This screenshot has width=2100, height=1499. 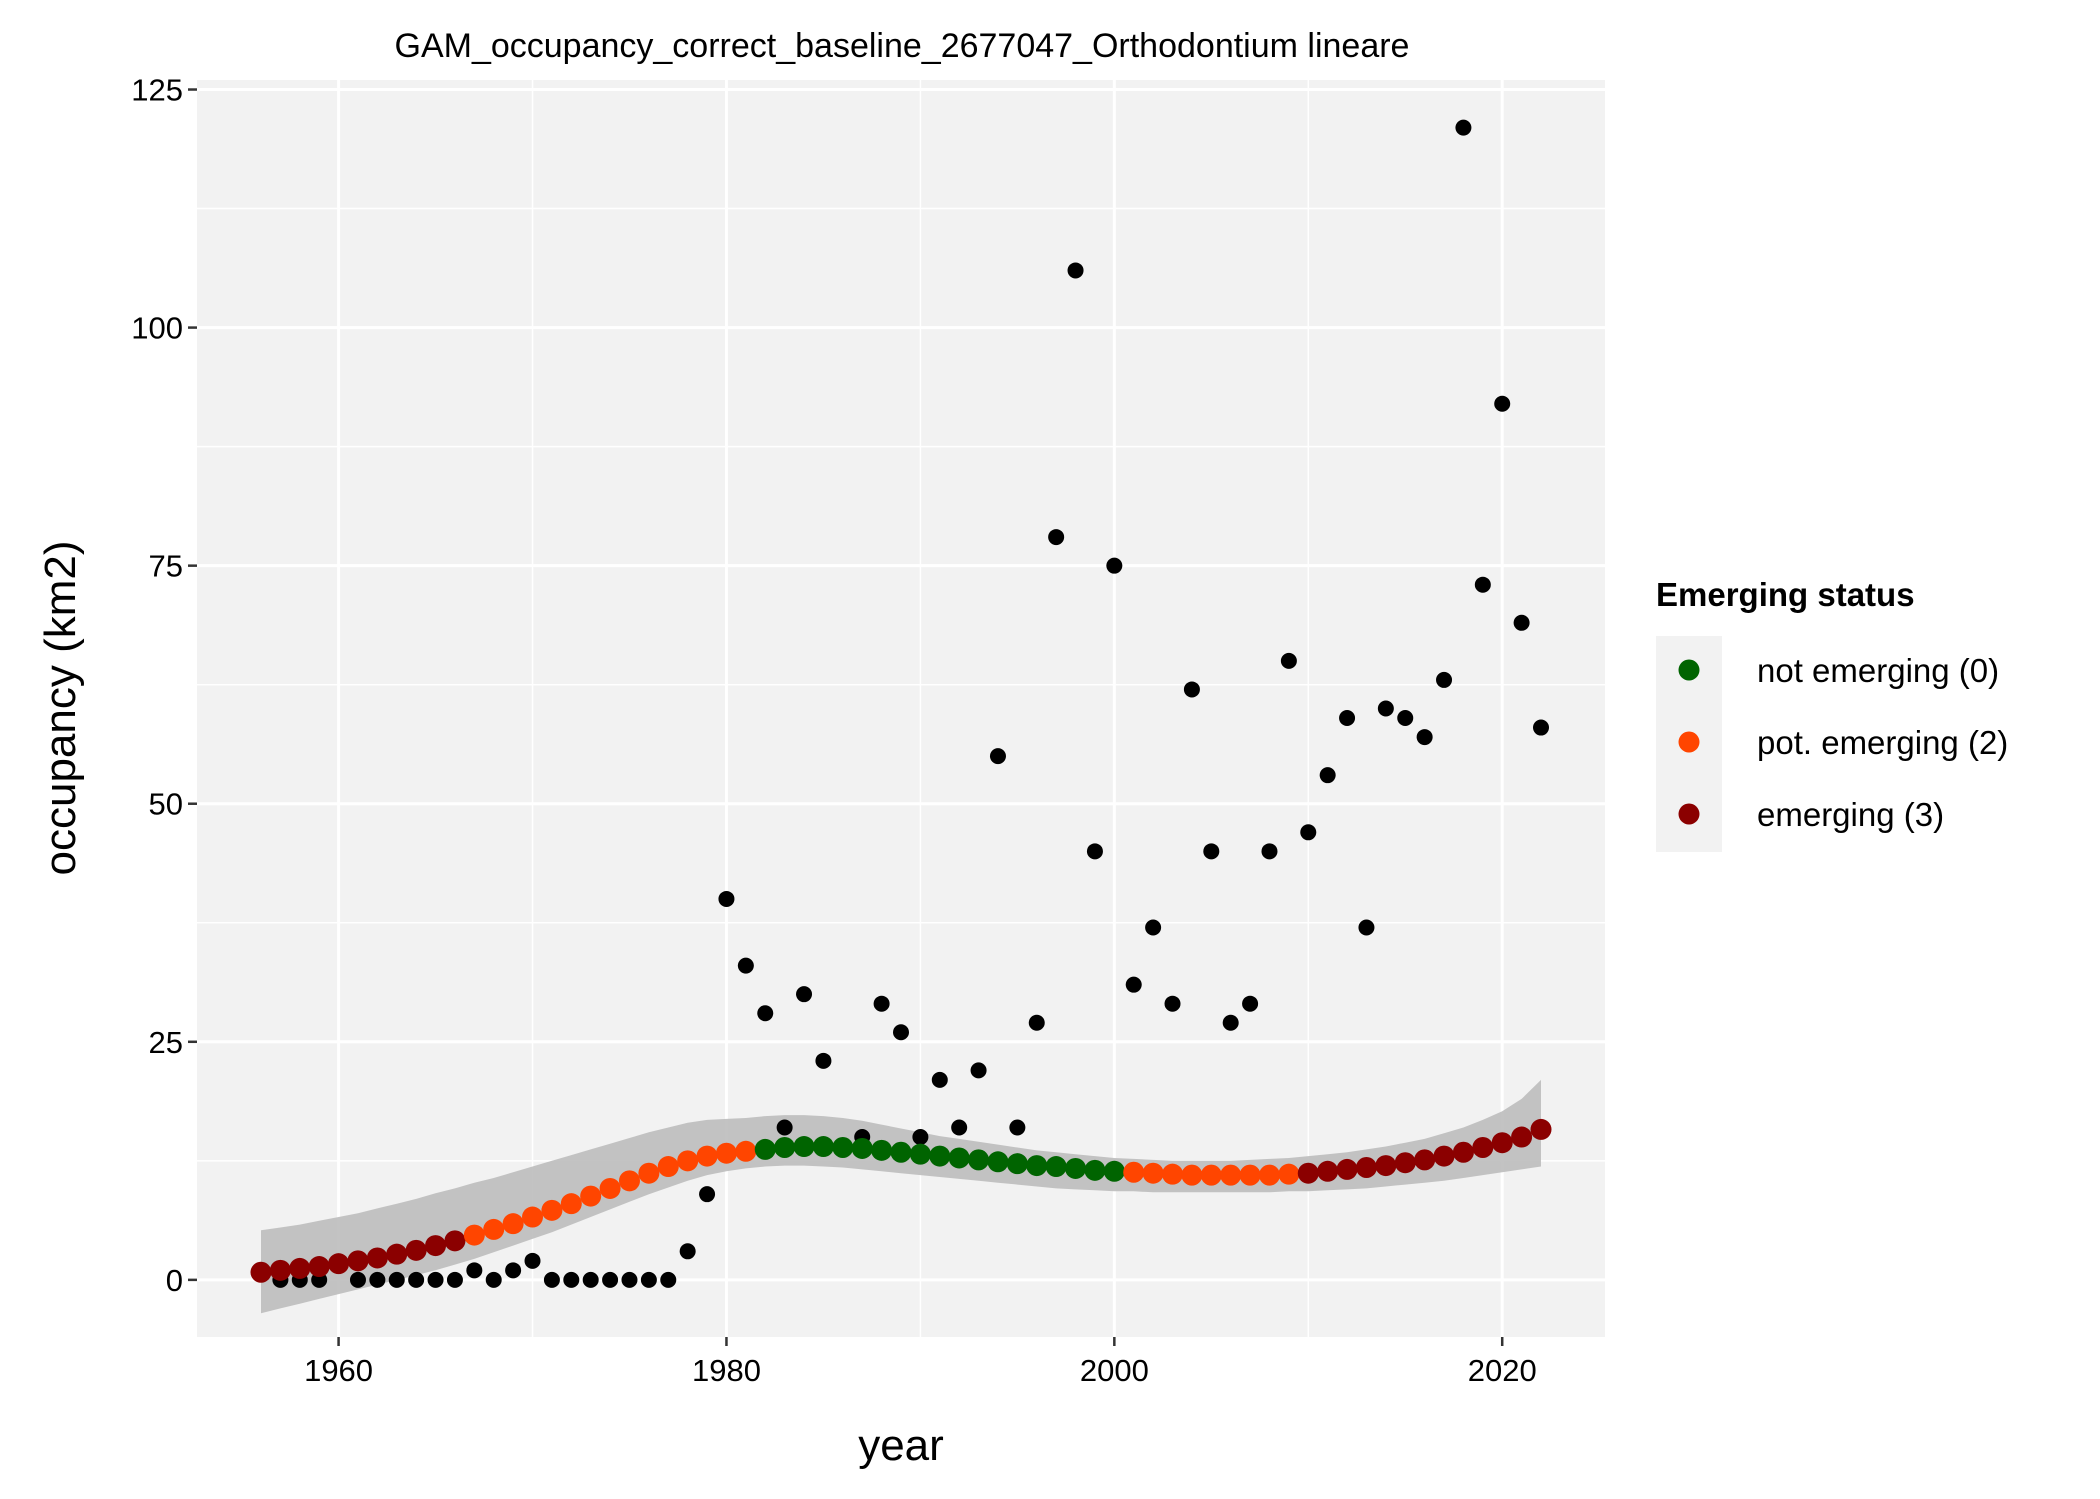 I want to click on x-axis-title: year, so click(x=901, y=1445).